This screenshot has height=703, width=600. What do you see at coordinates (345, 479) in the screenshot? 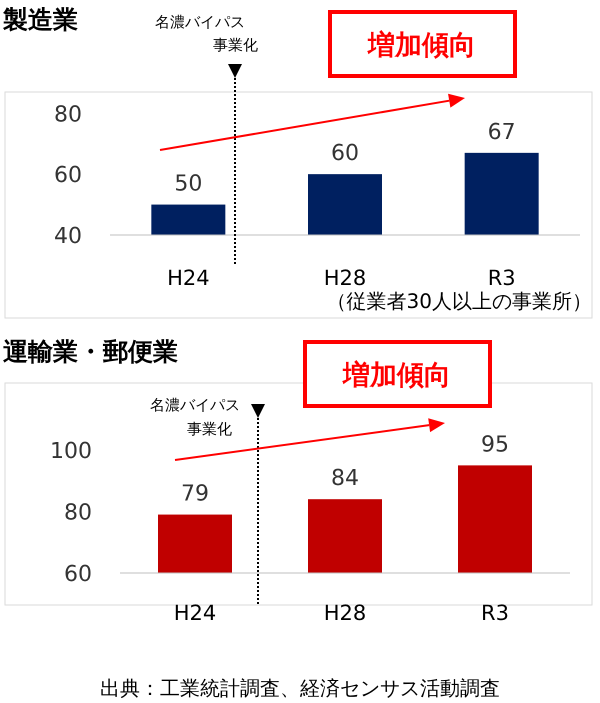
I see `data-label: 84` at bounding box center [345, 479].